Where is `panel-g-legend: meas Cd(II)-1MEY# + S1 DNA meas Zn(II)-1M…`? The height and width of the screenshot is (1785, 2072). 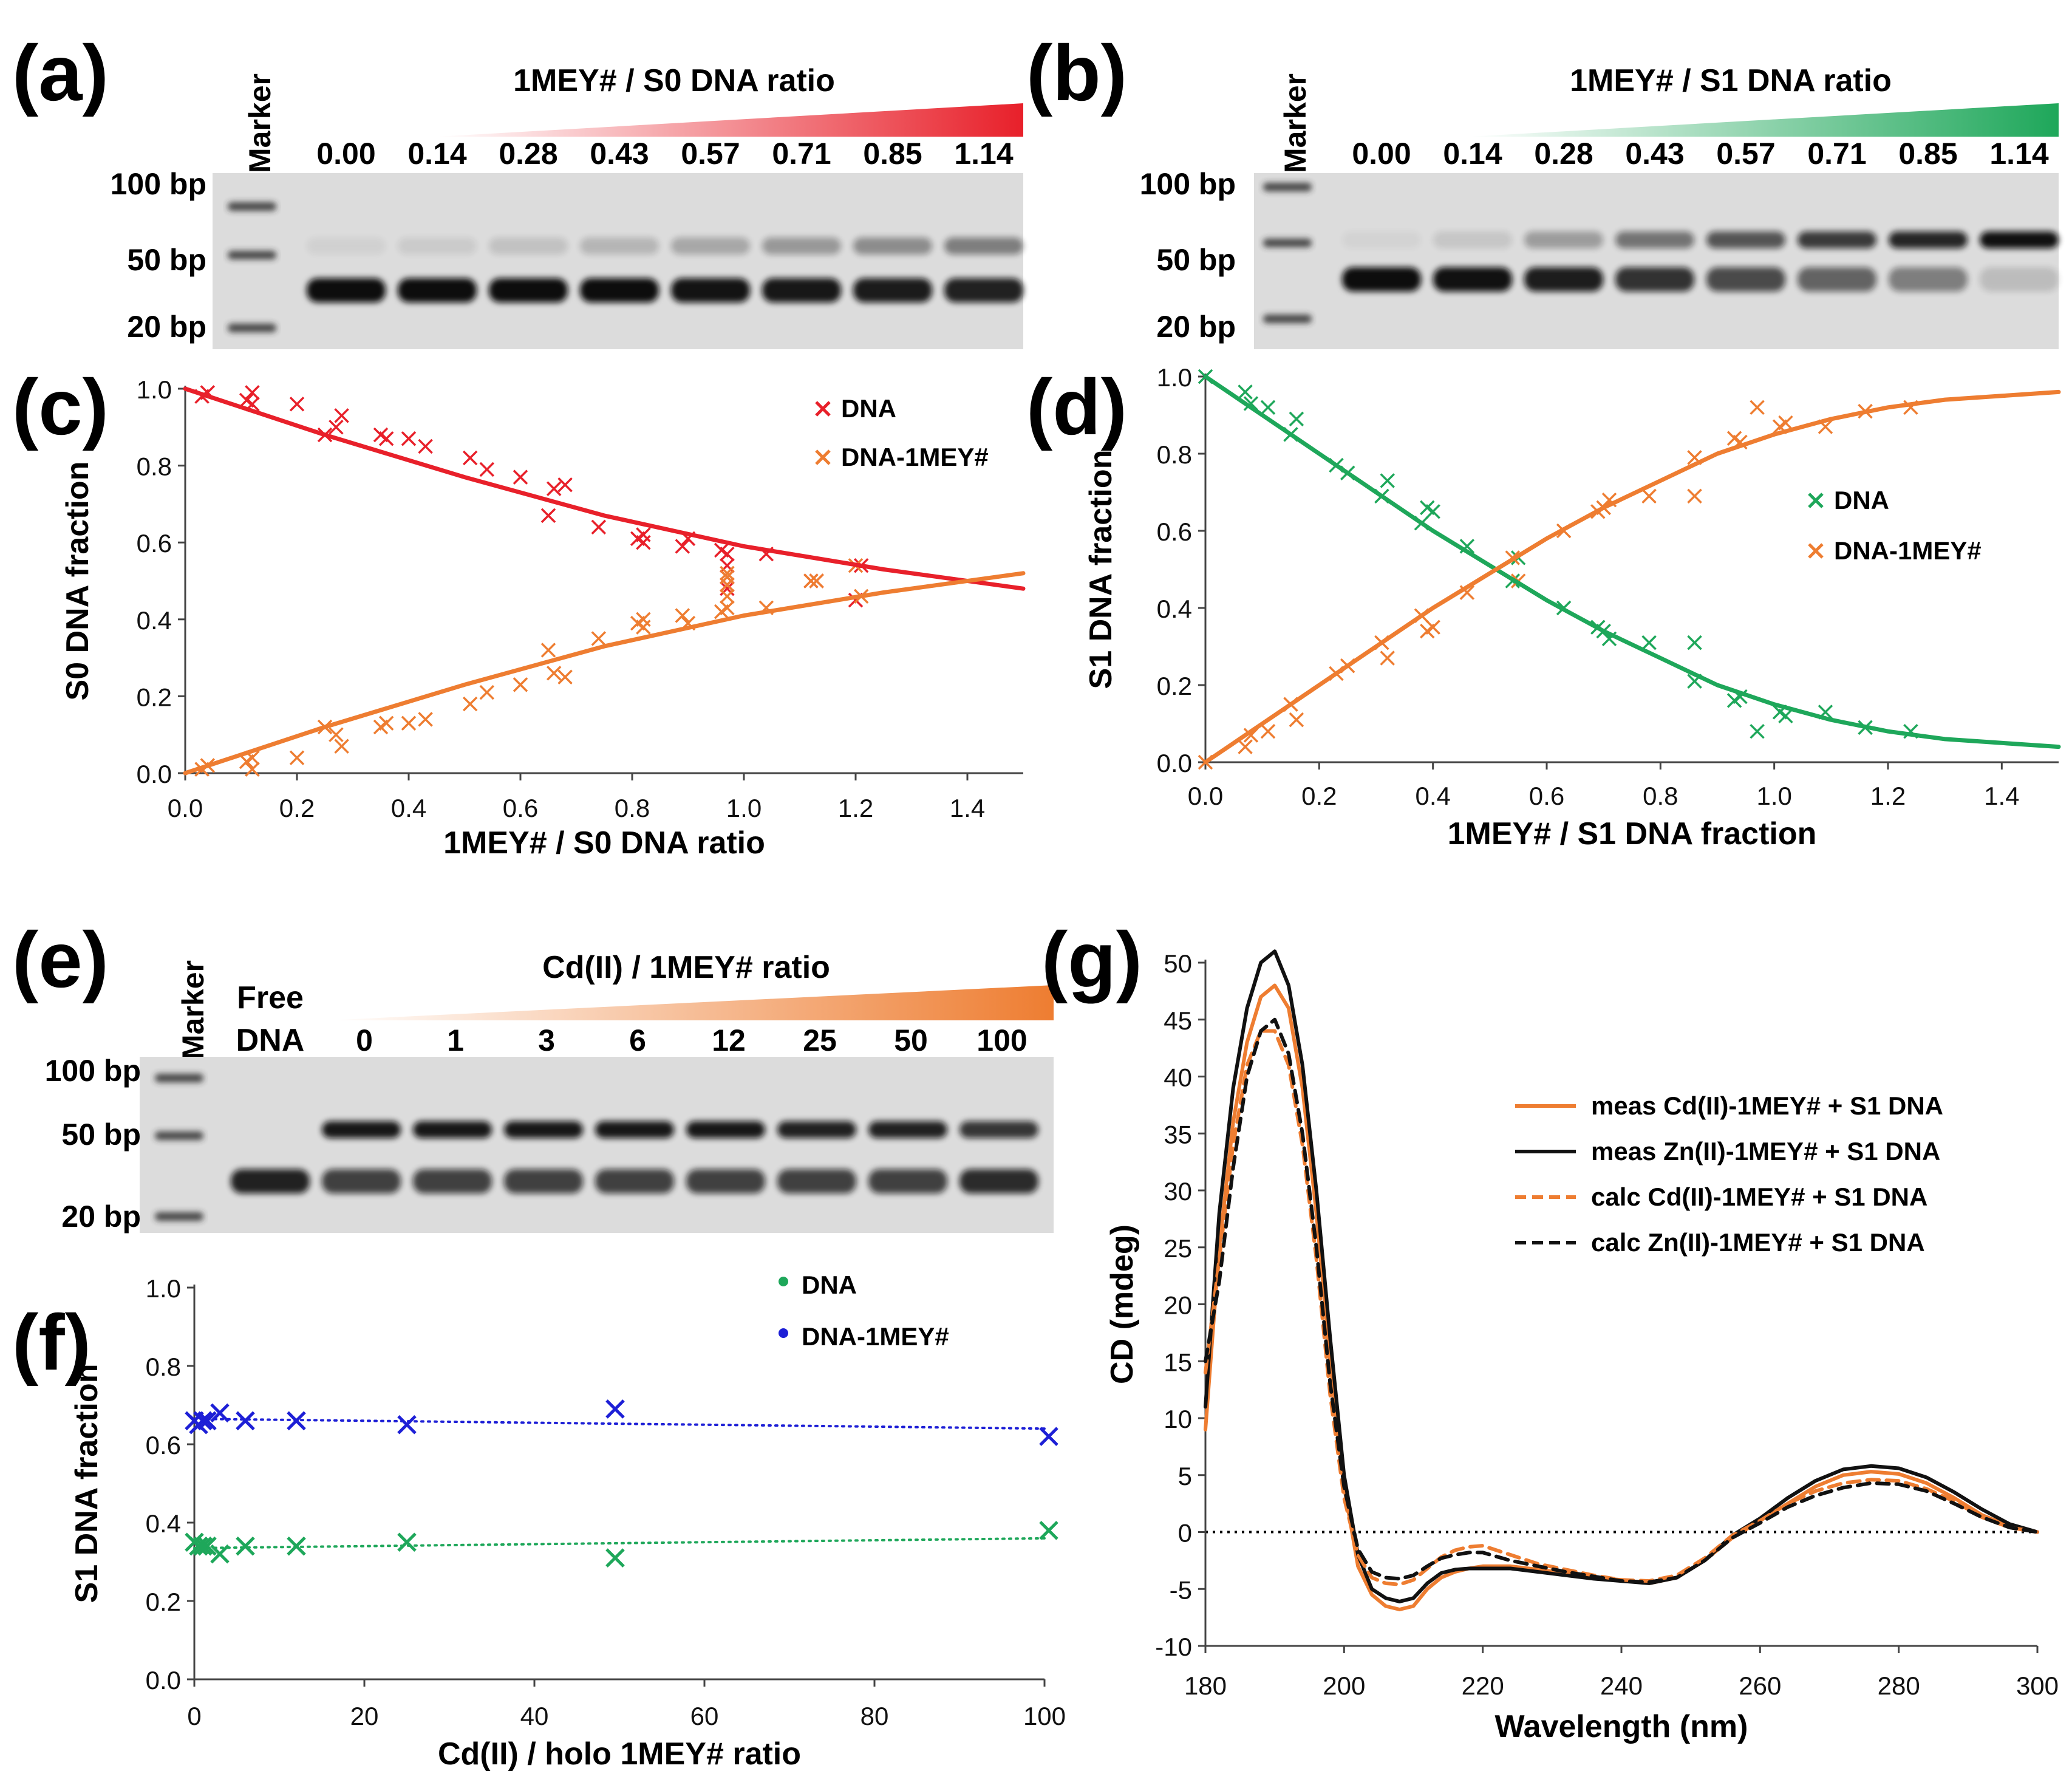 panel-g-legend: meas Cd(II)-1MEY# + S1 DNA meas Zn(II)-1M… is located at coordinates (1729, 1174).